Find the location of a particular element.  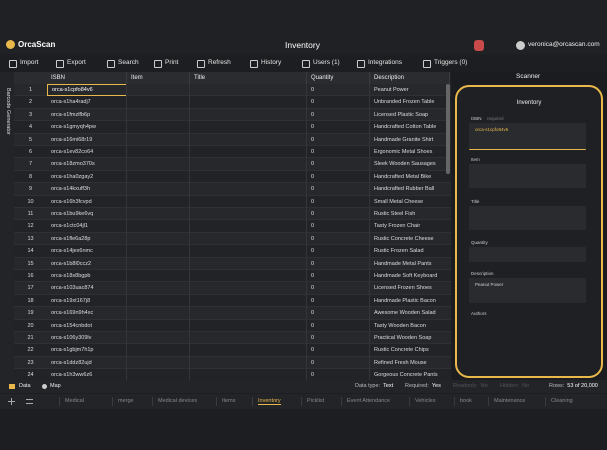

cell-isbn: orca-s1fle6a28p is located at coordinates (71, 238).